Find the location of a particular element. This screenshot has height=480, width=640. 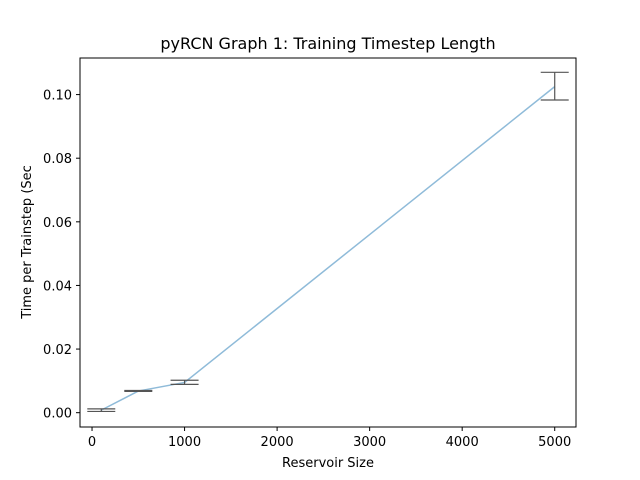

x-tick-label: 1000 is located at coordinates (184, 442).